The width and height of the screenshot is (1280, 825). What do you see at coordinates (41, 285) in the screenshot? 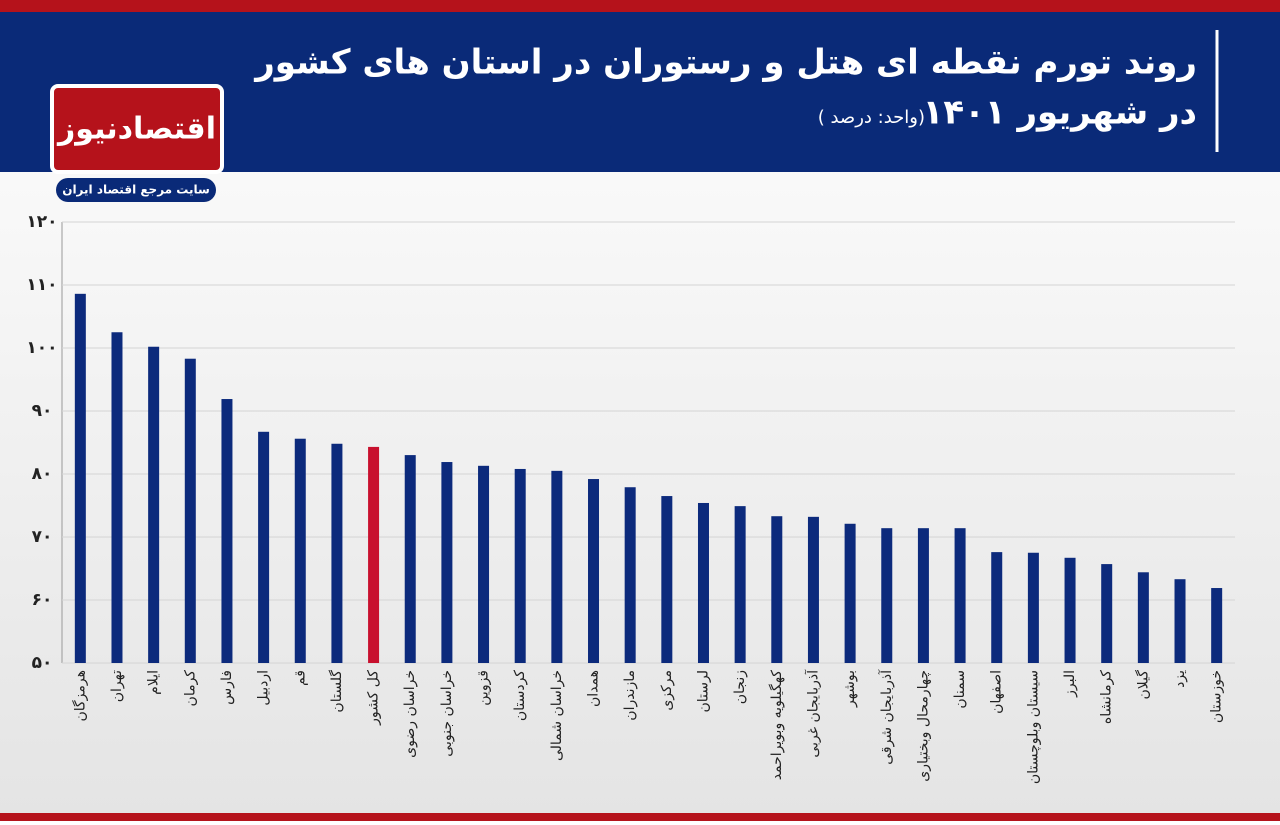
I see `y-tick-label: ۱۱۰` at bounding box center [41, 285].